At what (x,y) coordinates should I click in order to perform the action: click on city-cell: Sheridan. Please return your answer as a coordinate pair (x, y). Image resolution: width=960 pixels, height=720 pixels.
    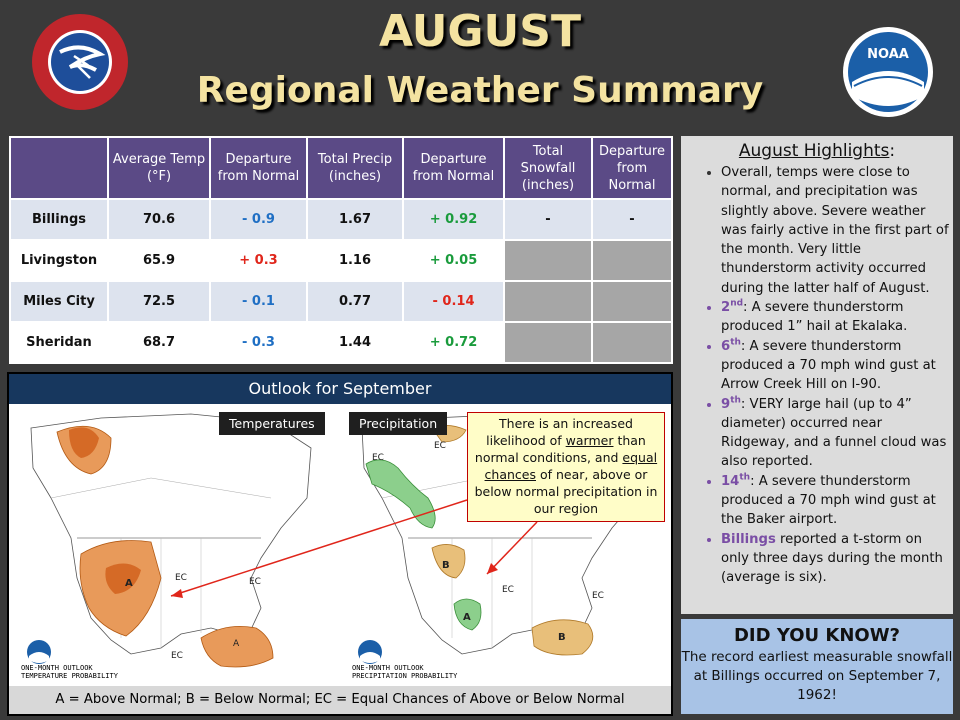
    Looking at the image, I should click on (59, 342).